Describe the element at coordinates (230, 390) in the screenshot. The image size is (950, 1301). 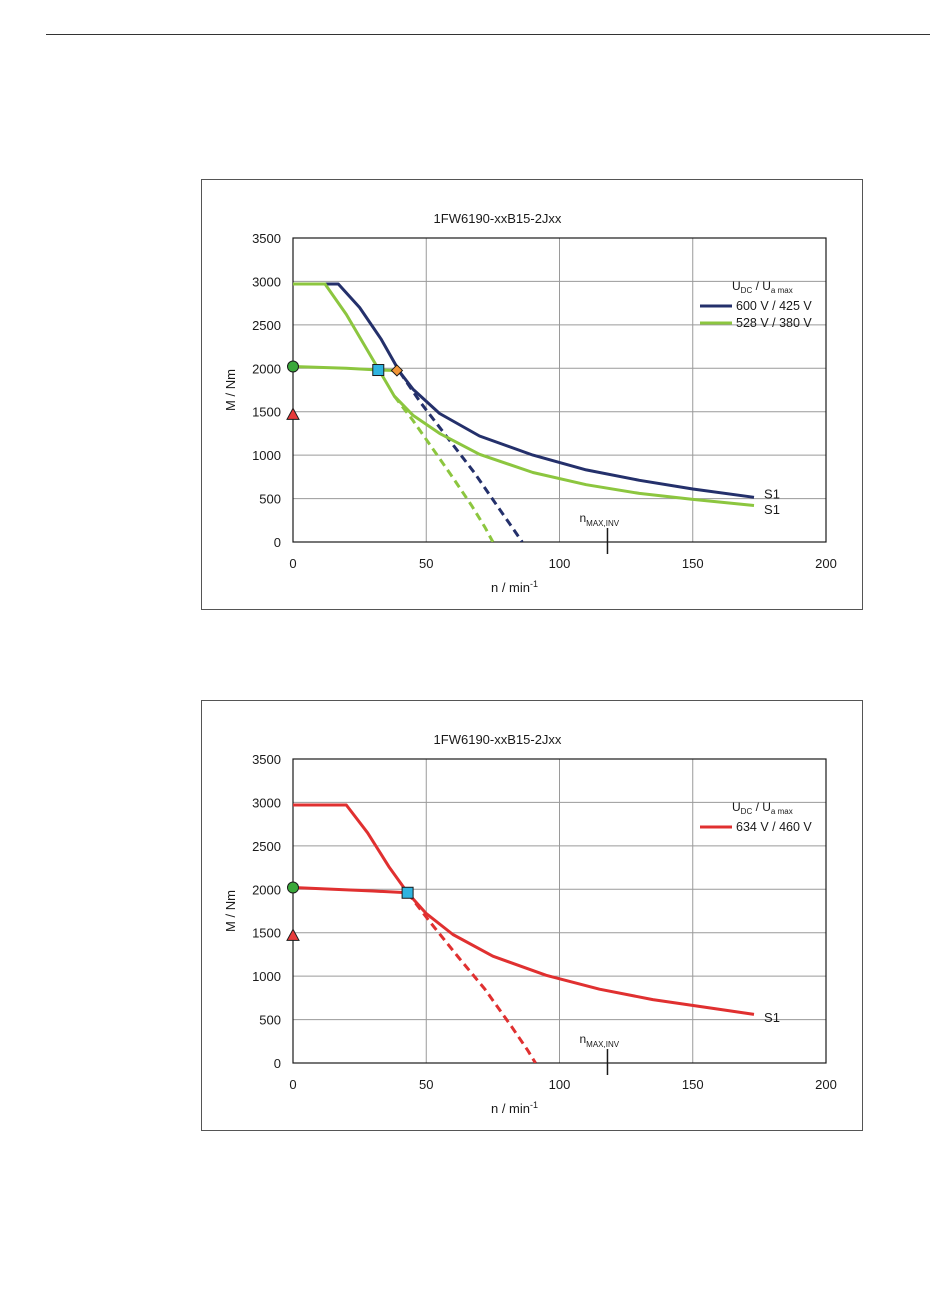
I see `chart-1-y-axis-label: M / Nm` at that location.